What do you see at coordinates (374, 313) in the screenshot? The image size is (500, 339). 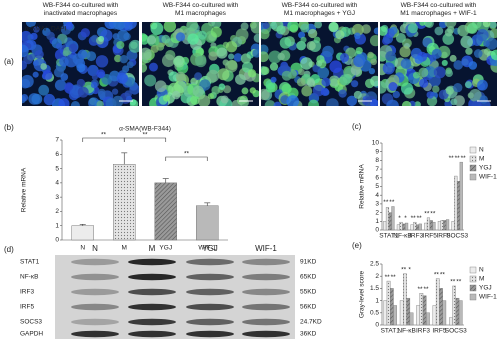 I see `y-tick-label: 0.5` at bounding box center [374, 313].